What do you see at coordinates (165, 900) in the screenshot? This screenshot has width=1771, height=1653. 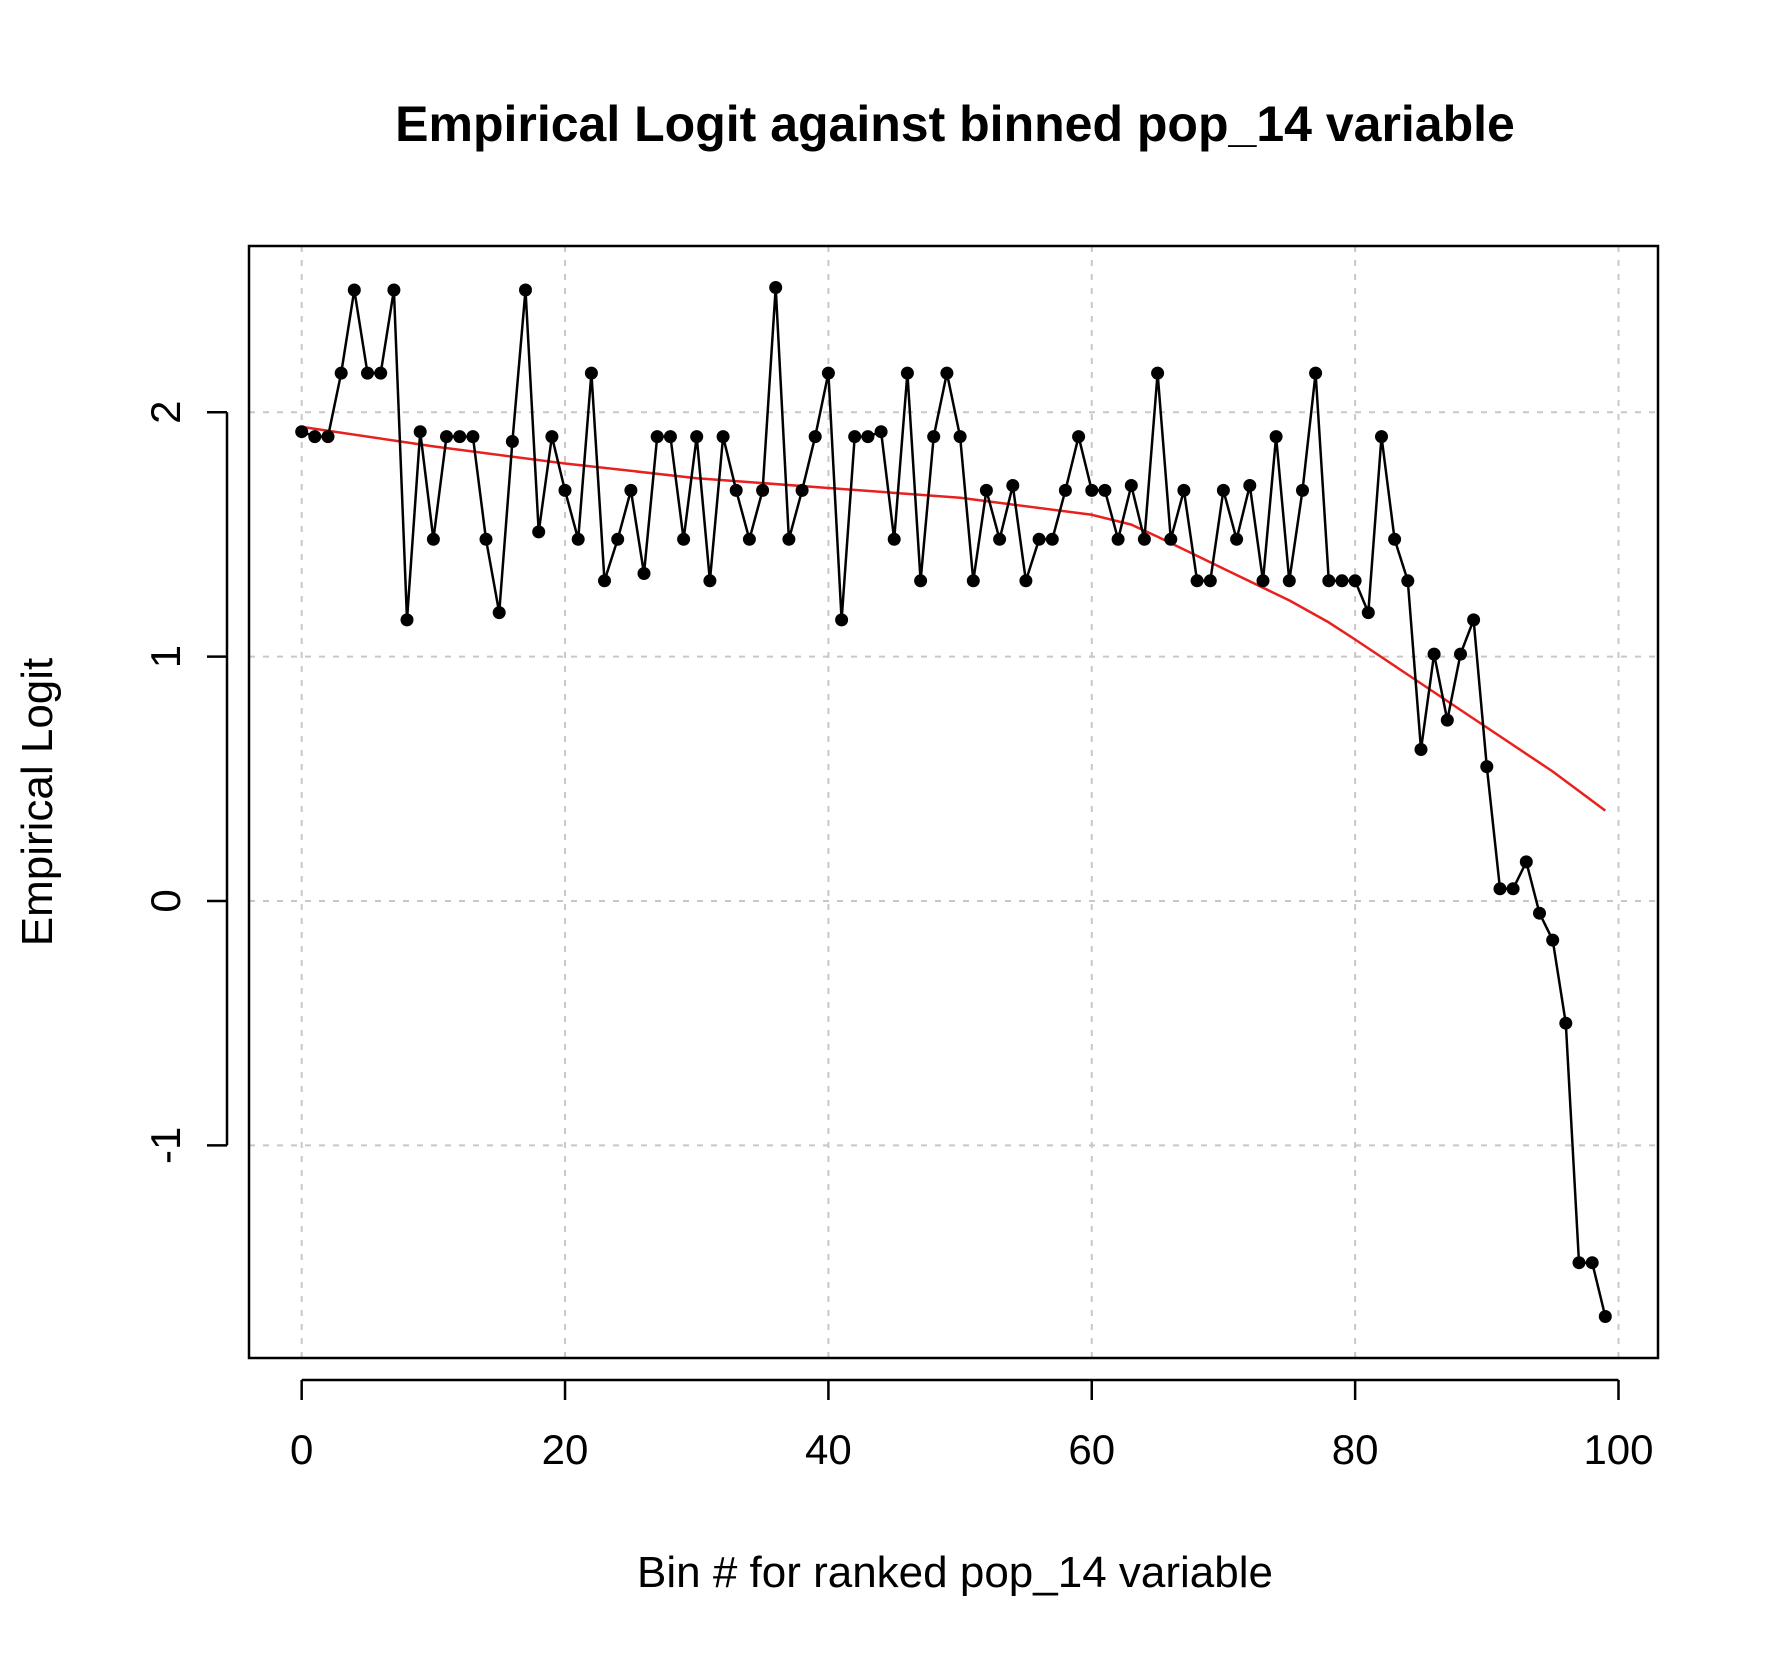 I see `y-tick-label: 0` at bounding box center [165, 900].